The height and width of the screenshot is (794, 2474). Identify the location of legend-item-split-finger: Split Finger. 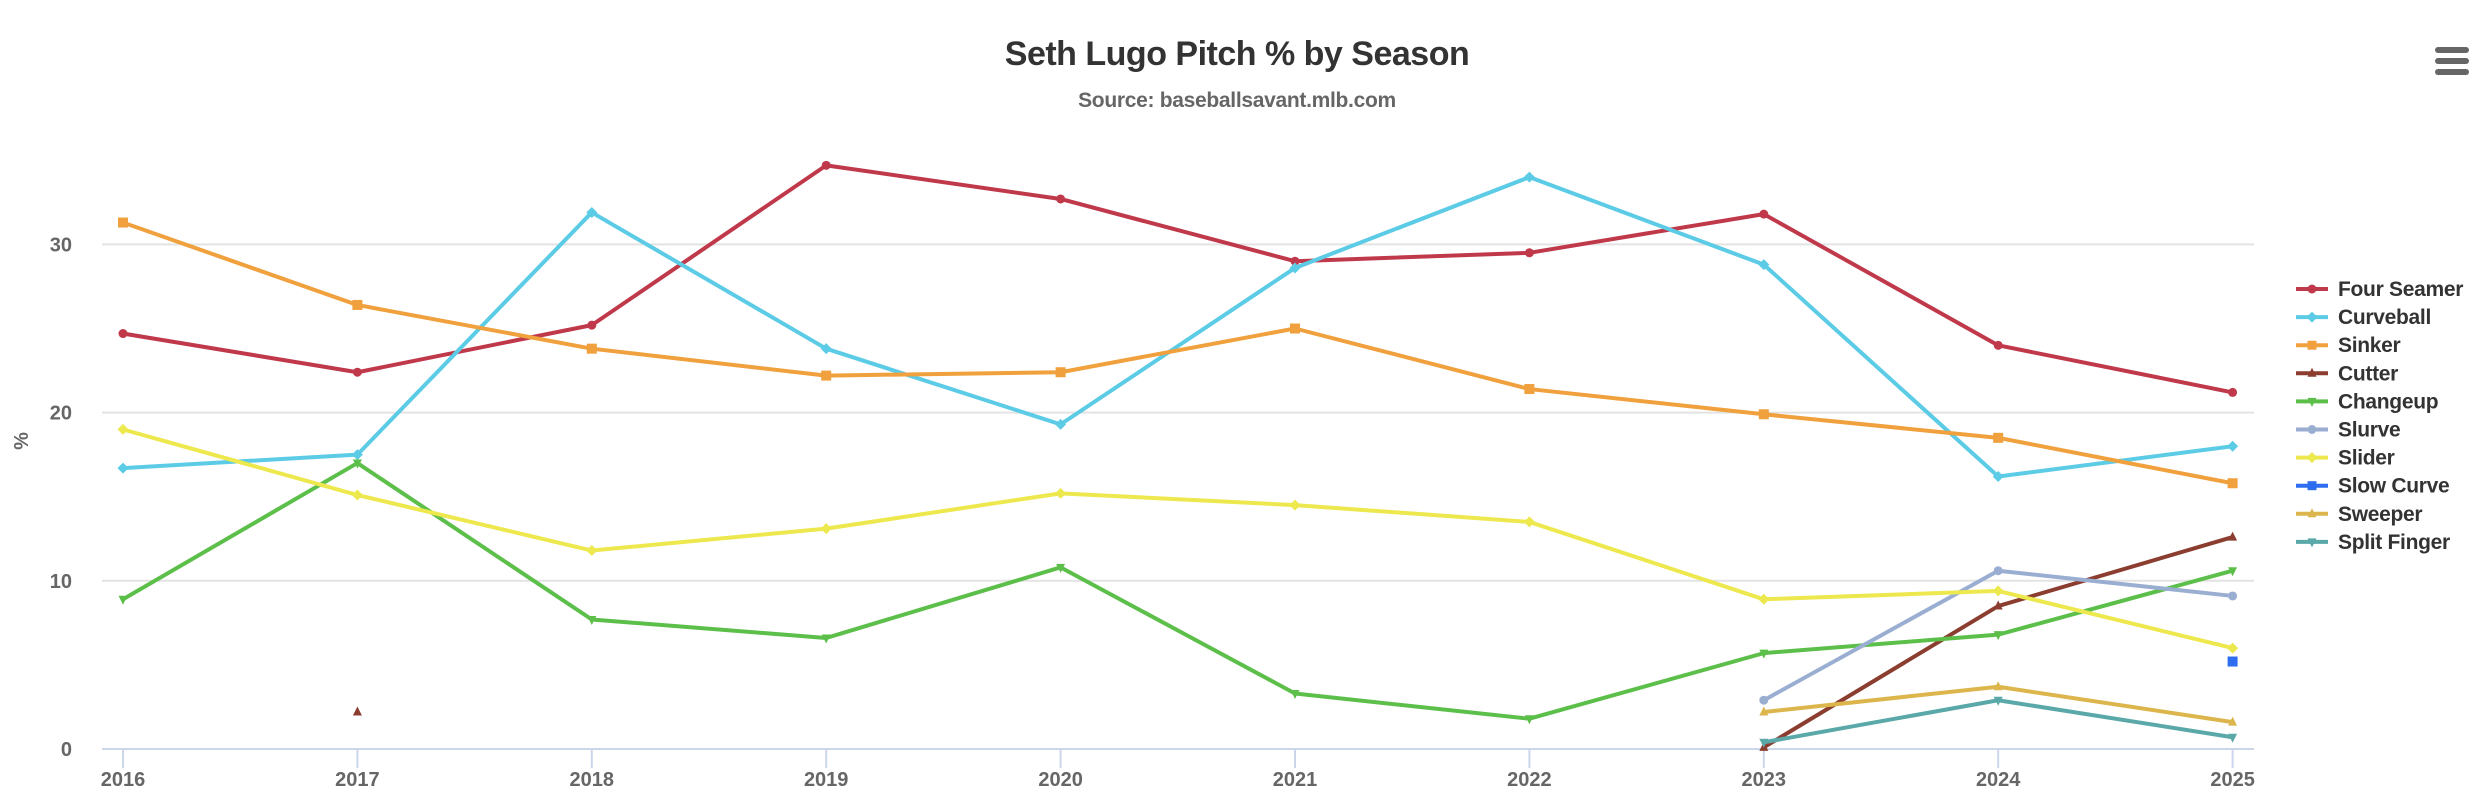
(2373, 542).